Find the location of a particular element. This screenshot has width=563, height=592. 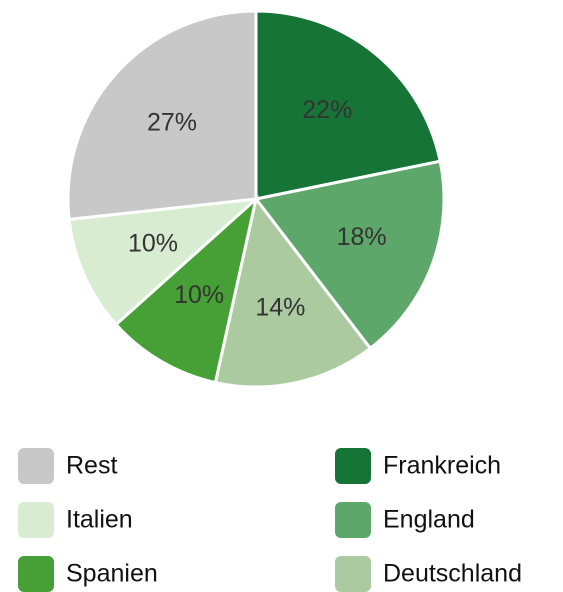

value-label: 27% is located at coordinates (172, 122).